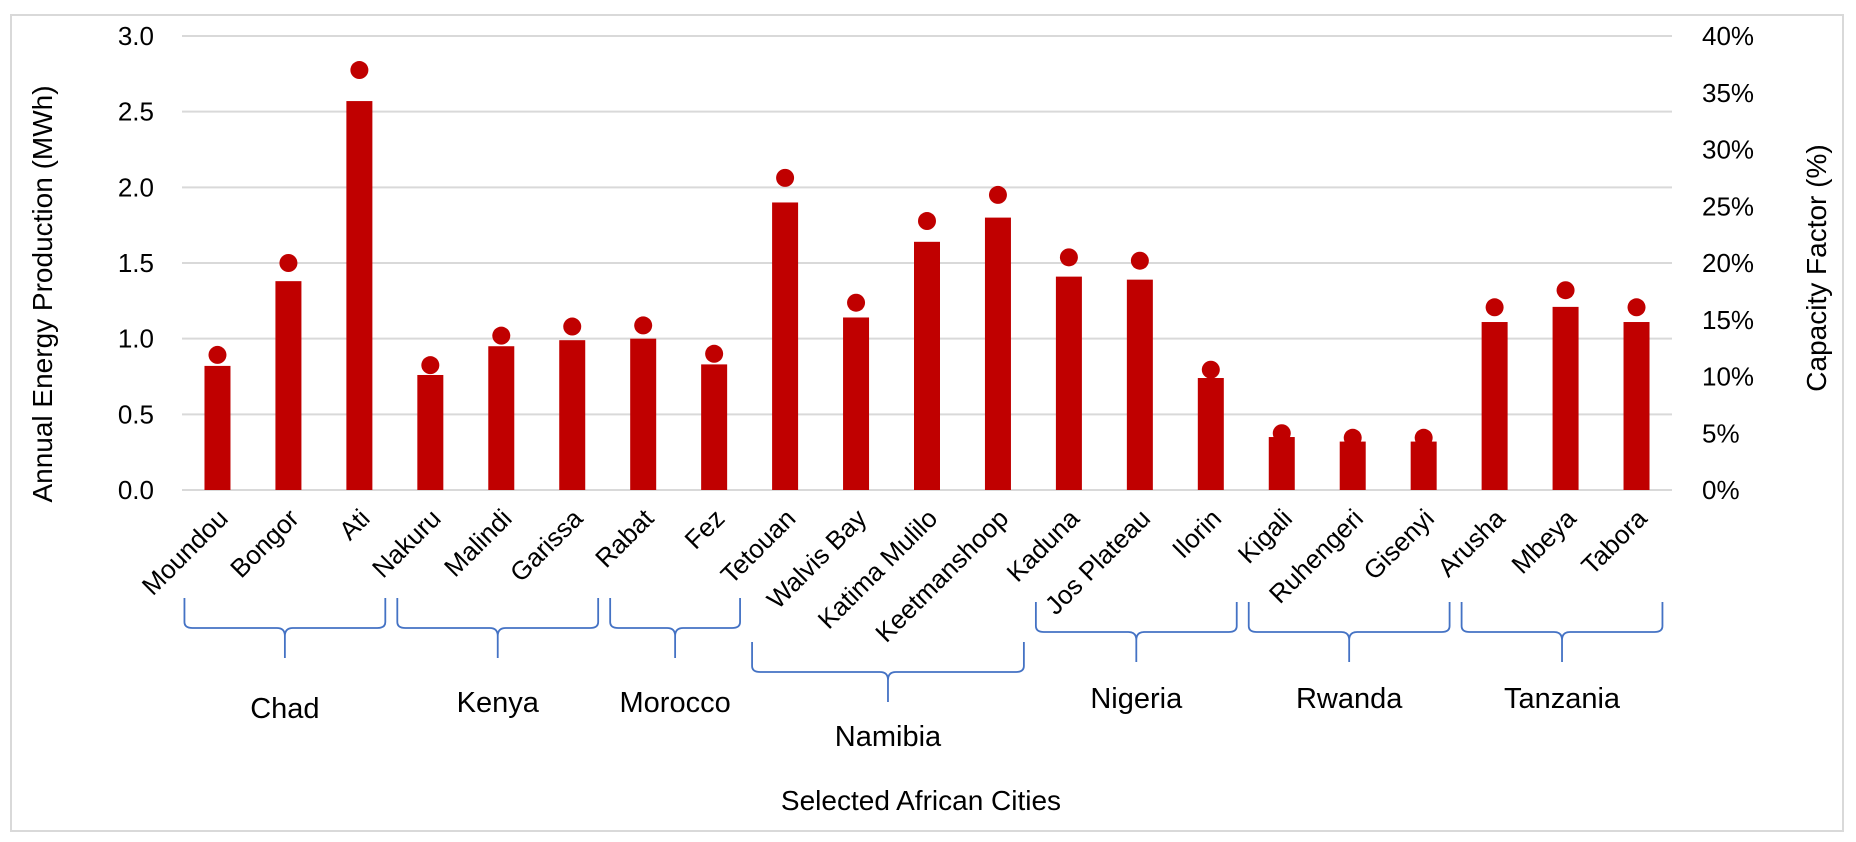 This screenshot has width=1856, height=842. I want to click on group-label: Chad, so click(284, 709).